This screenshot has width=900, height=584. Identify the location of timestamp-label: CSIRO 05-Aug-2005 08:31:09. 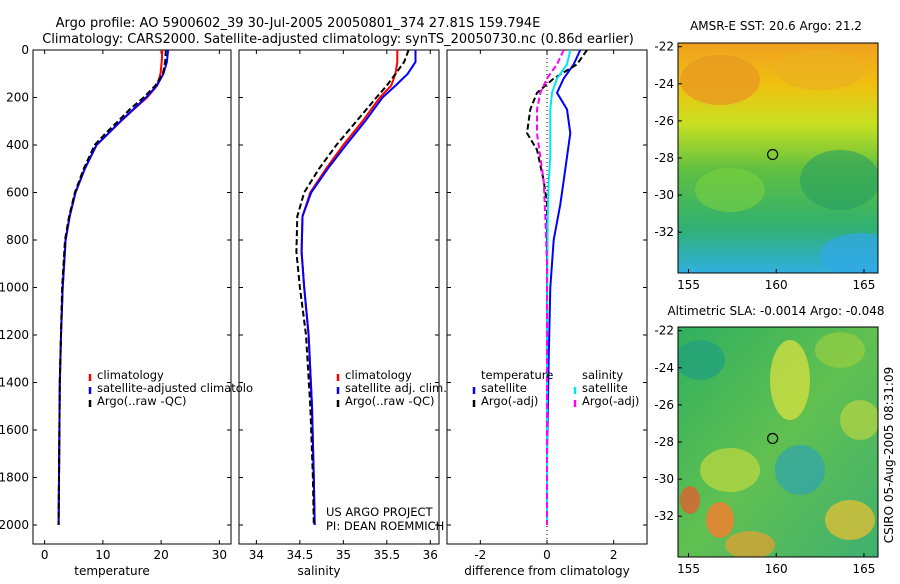
(889, 455).